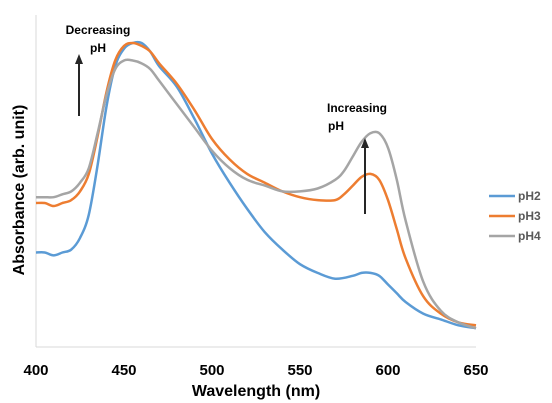 This screenshot has width=552, height=403. What do you see at coordinates (35, 370) in the screenshot?
I see `x-tick-label: 400` at bounding box center [35, 370].